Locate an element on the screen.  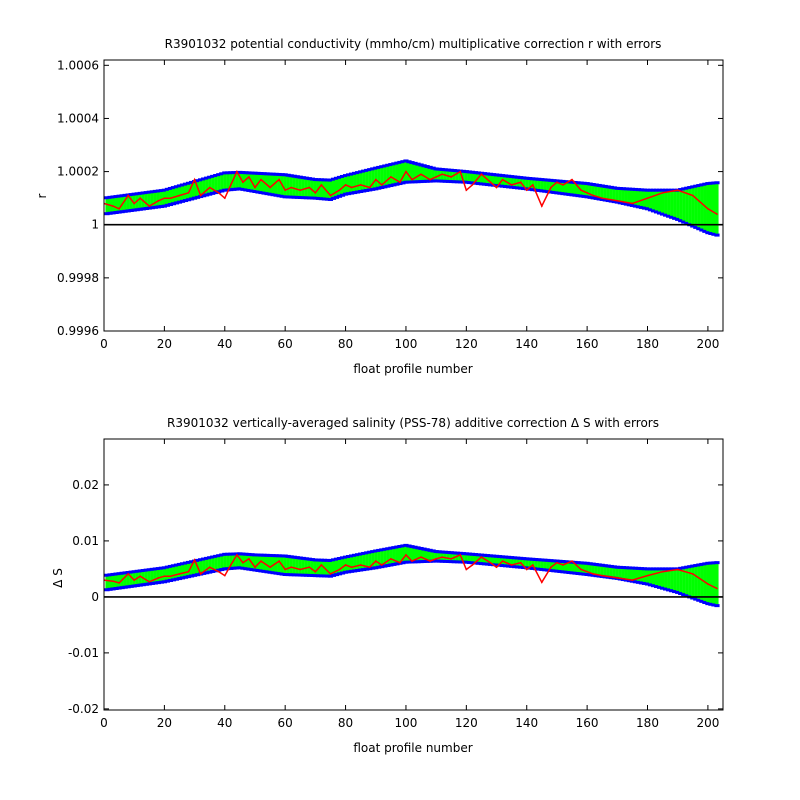
x-tick-label: 80 is located at coordinates (345, 723).